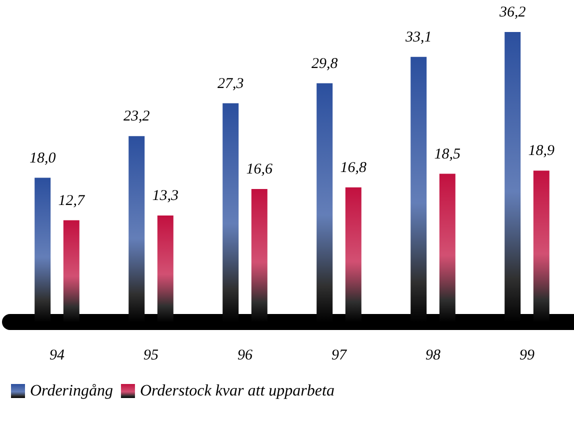 The width and height of the screenshot is (574, 426). Describe the element at coordinates (237, 391) in the screenshot. I see `legend-label: Orderstock kvar att upparbeta` at that location.